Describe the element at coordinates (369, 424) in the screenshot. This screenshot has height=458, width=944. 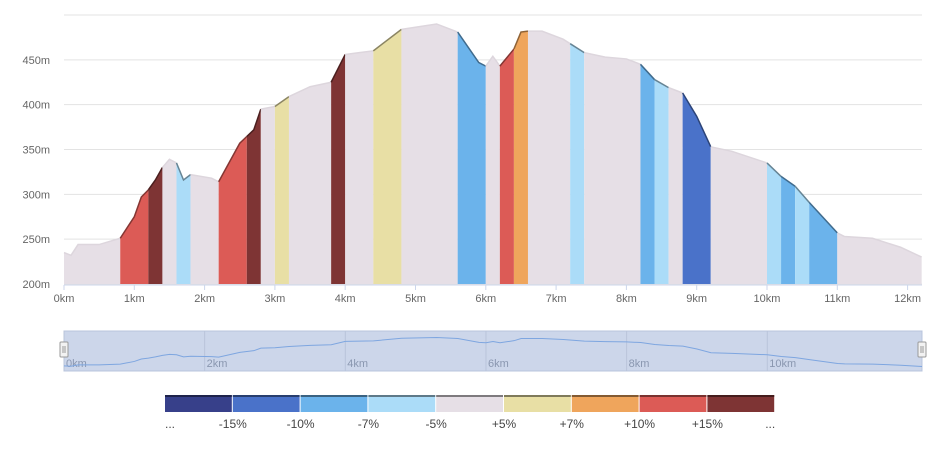
I see `legend-label: -7%` at that location.